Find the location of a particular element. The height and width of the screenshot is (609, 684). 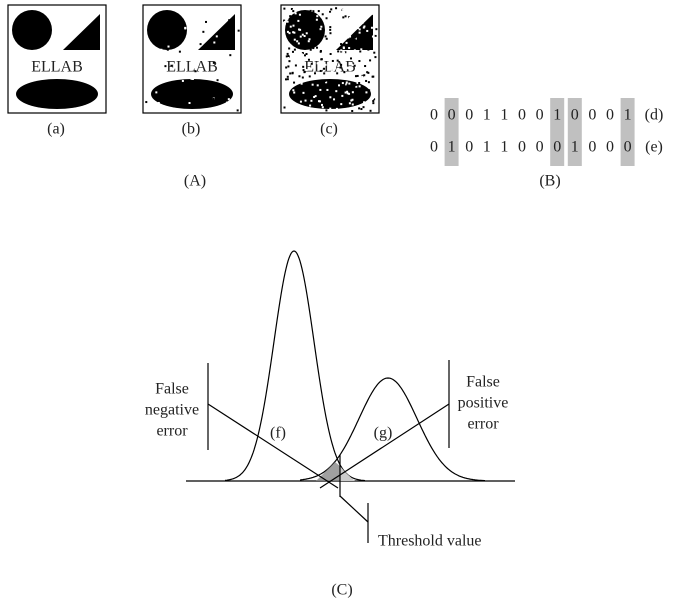

pointer is located at coordinates (384, 446).